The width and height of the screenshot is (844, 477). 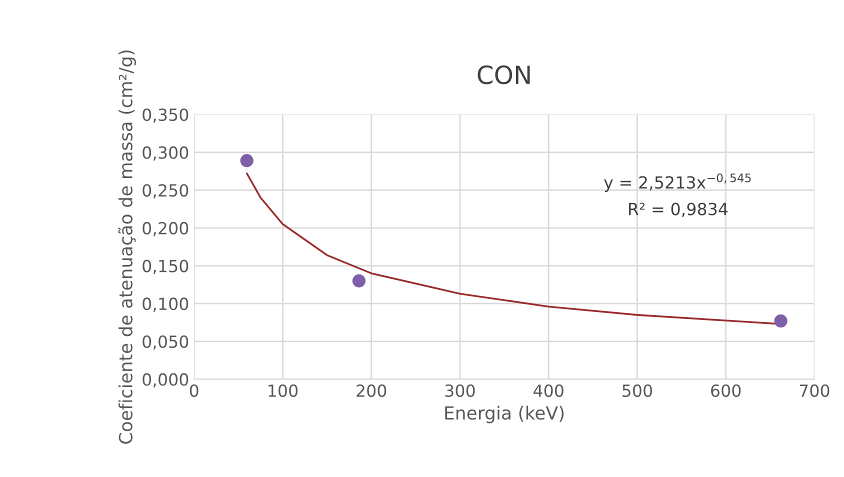 I want to click on x-tick-label: 500, so click(x=637, y=390).